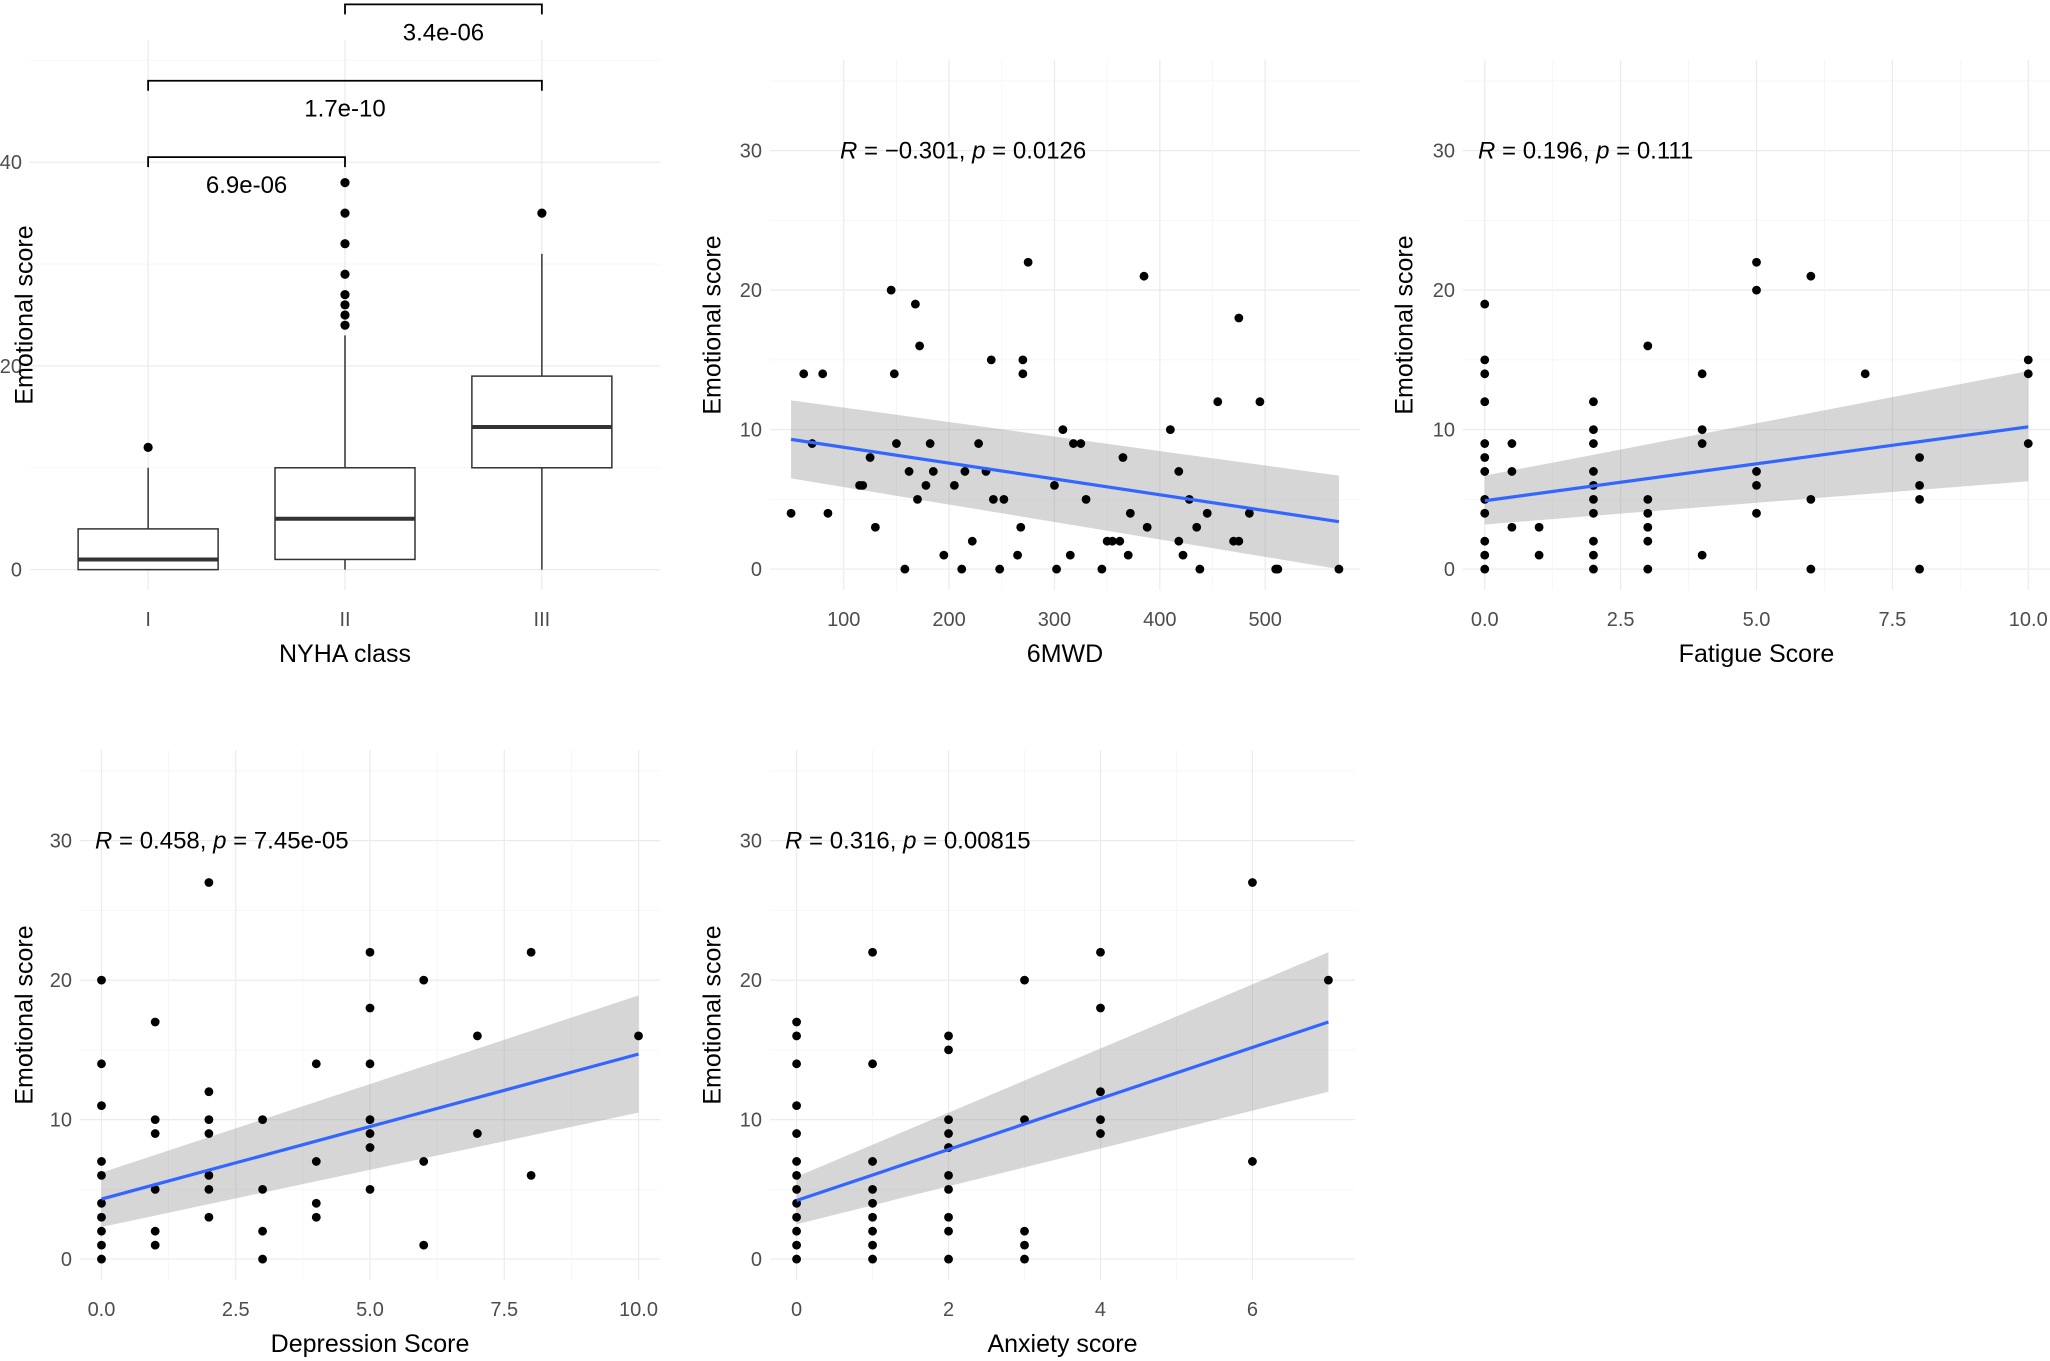  I want to click on x-axis-title: Depression Score, so click(370, 1344).